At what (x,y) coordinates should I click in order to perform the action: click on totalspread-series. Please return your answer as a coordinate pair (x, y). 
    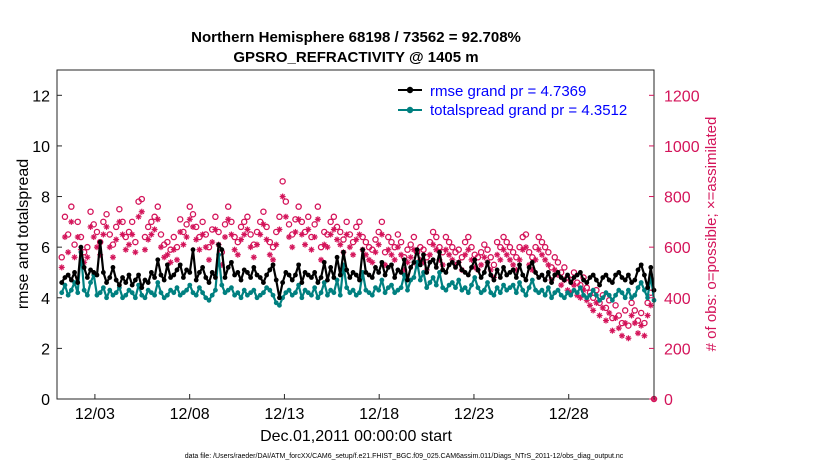
    Looking at the image, I should click on (358, 278).